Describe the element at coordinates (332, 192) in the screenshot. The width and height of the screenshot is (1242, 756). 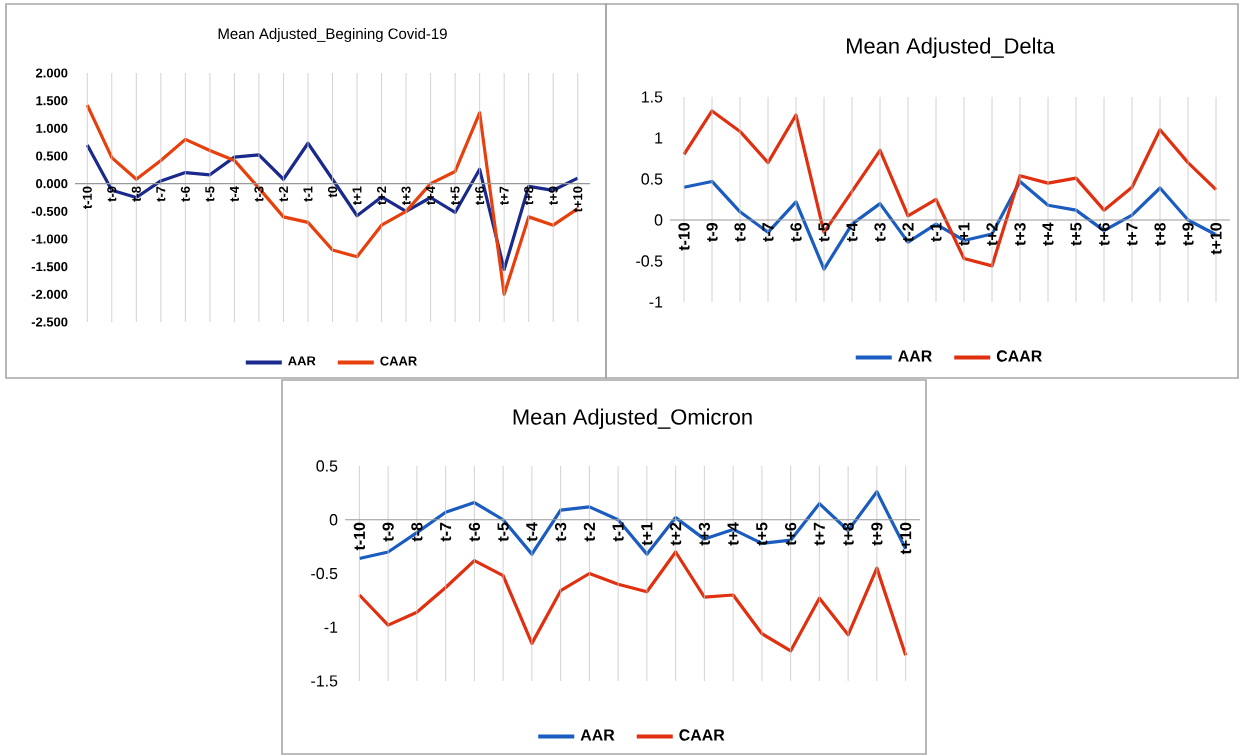
I see `x-tick-label: t0` at that location.